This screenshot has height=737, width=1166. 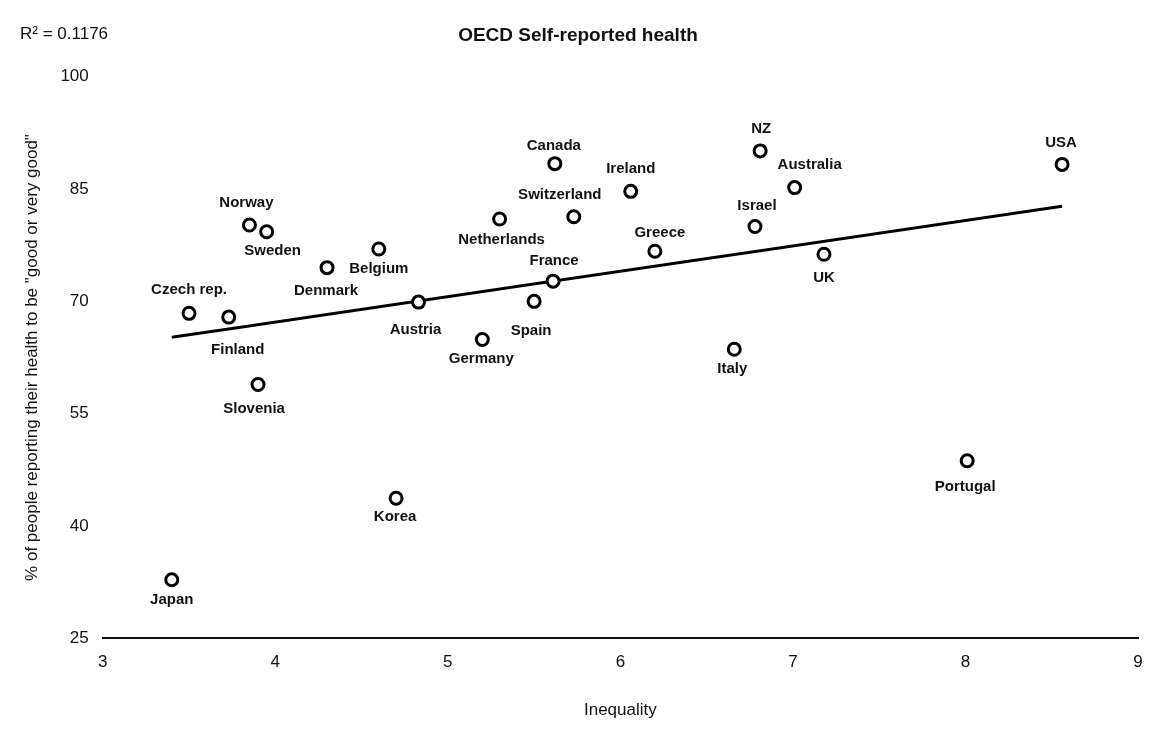 What do you see at coordinates (395, 516) in the screenshot?
I see `annotation: Korea` at bounding box center [395, 516].